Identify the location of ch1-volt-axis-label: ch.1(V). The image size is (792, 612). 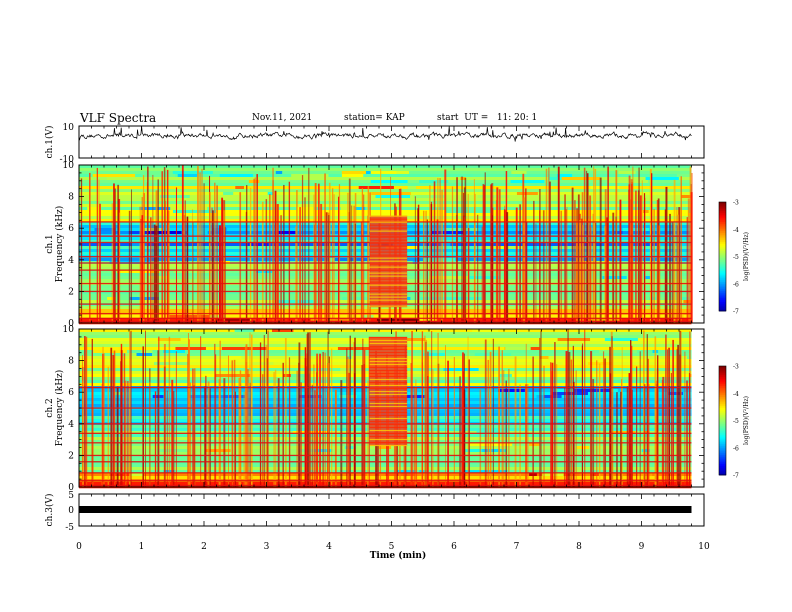
(49, 142).